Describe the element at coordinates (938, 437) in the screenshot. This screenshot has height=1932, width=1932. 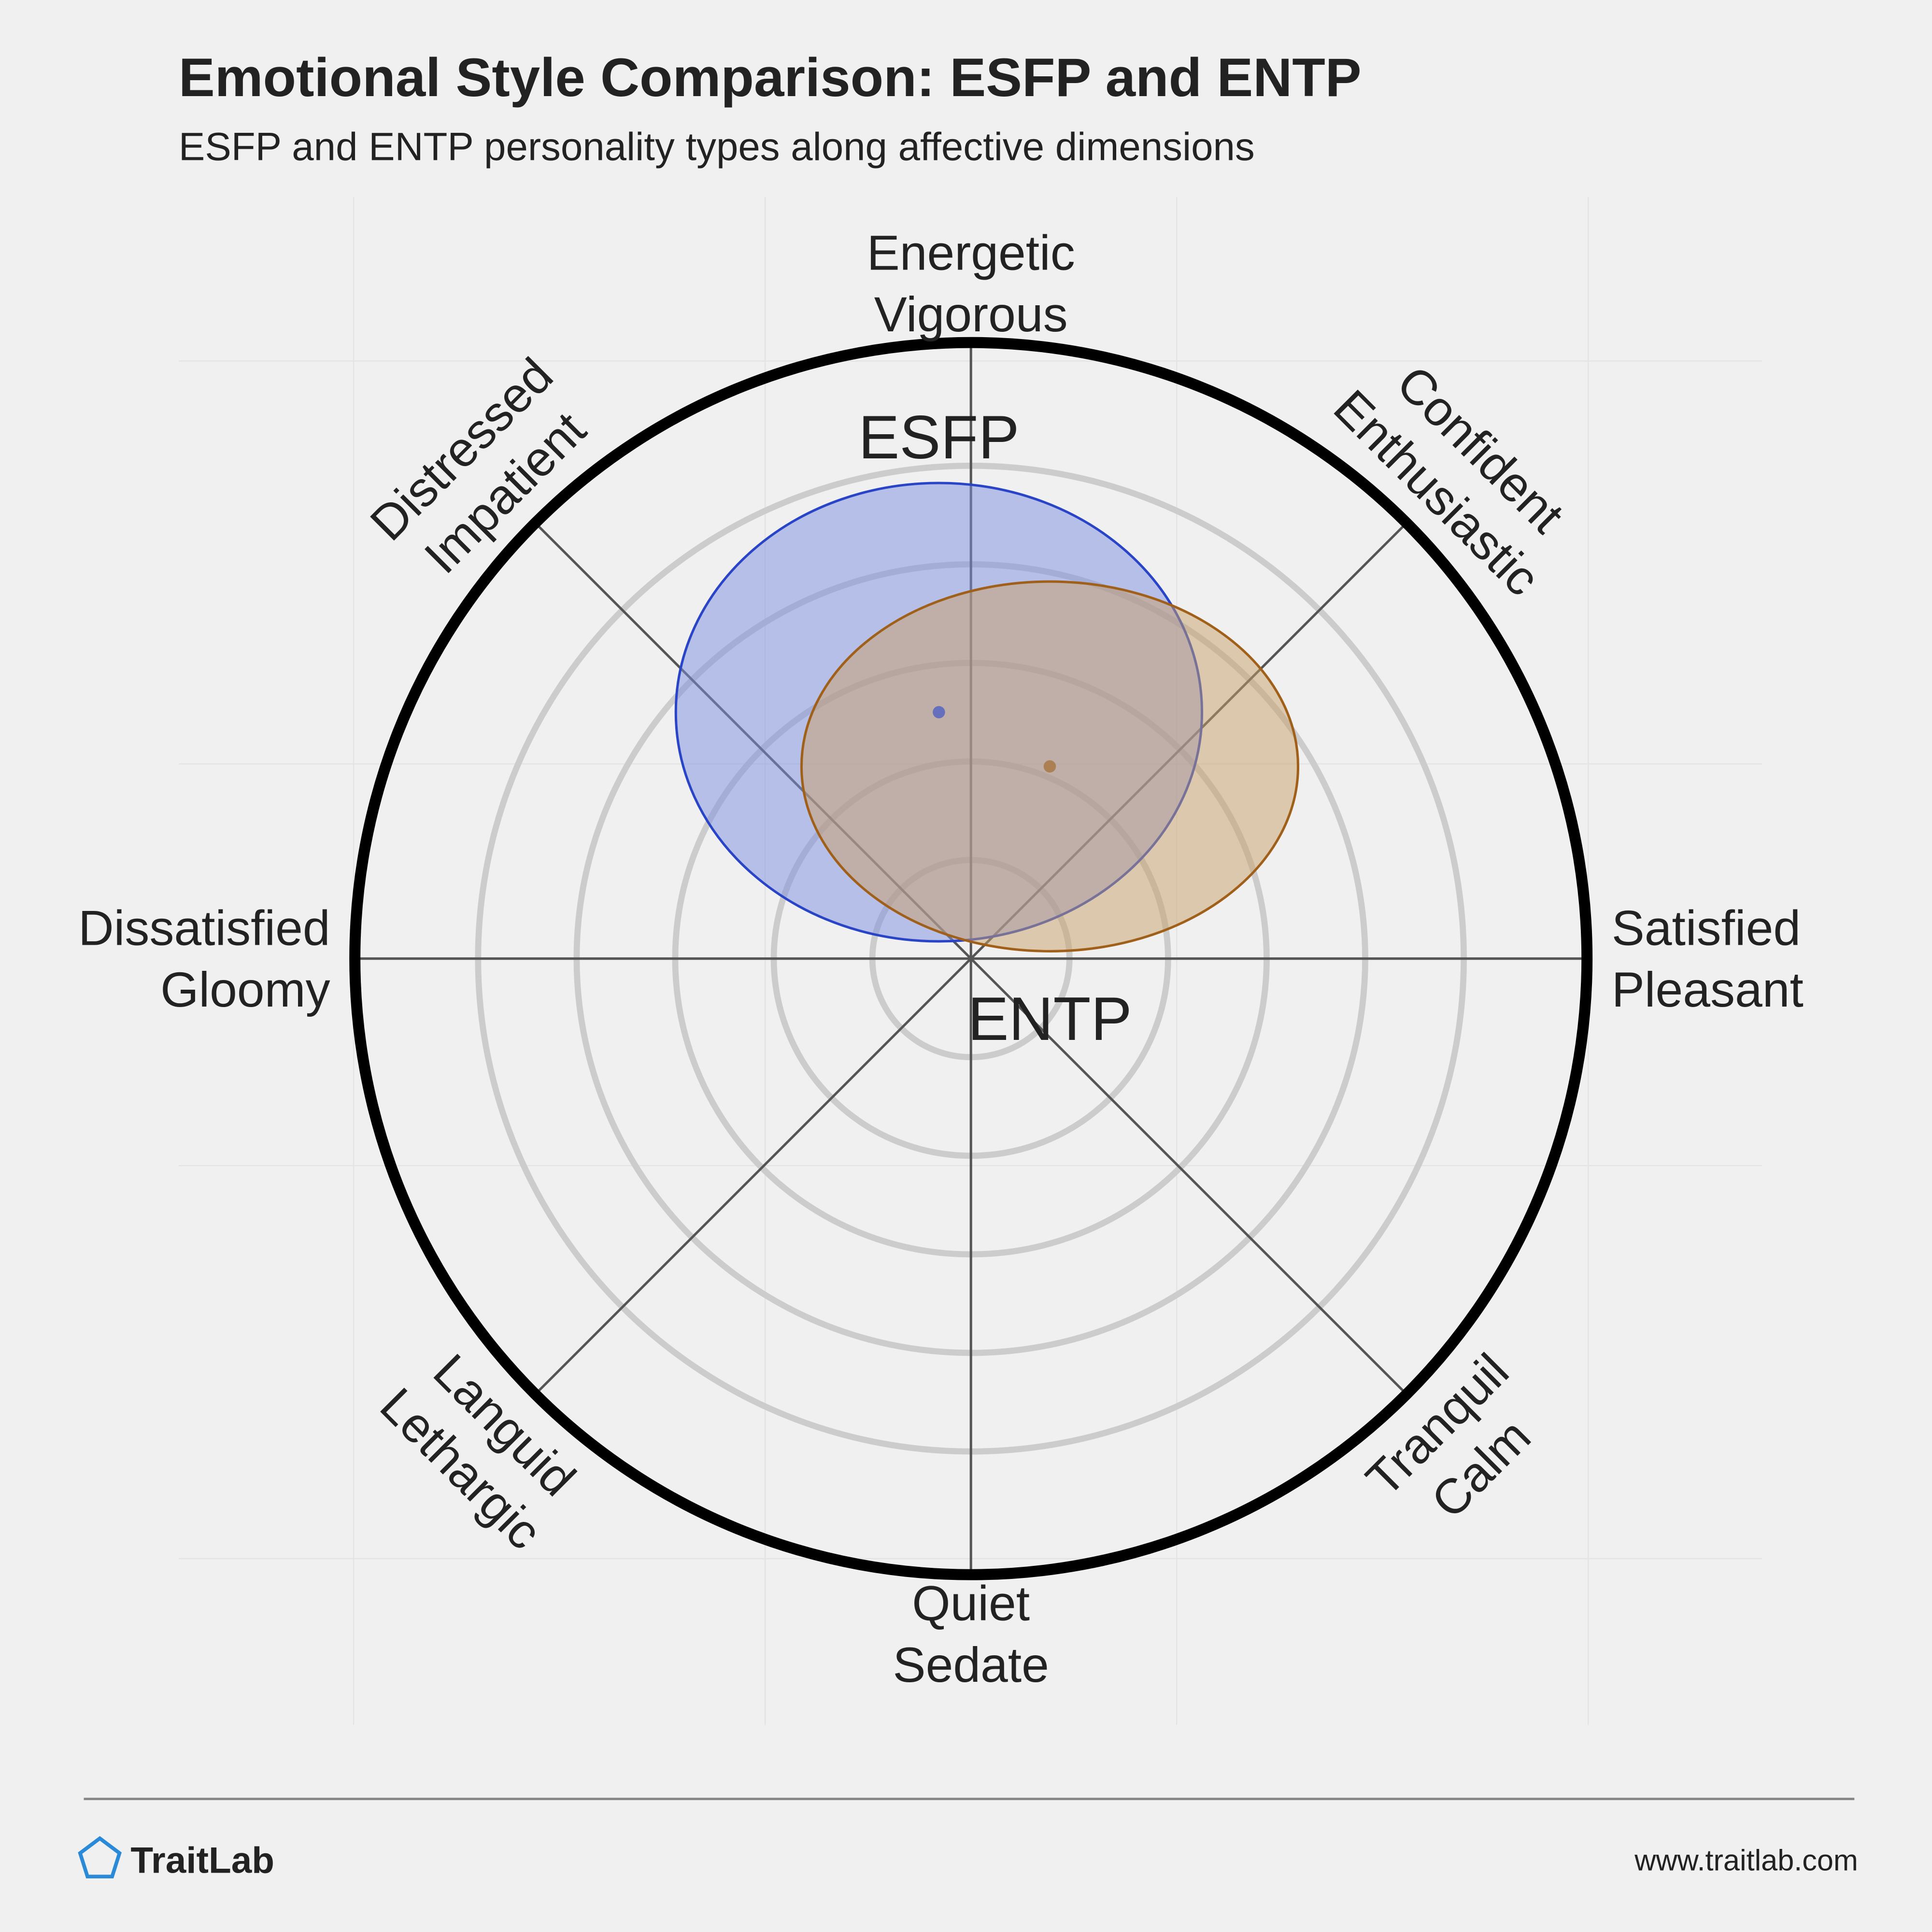
I see `type-label: ESFP` at that location.